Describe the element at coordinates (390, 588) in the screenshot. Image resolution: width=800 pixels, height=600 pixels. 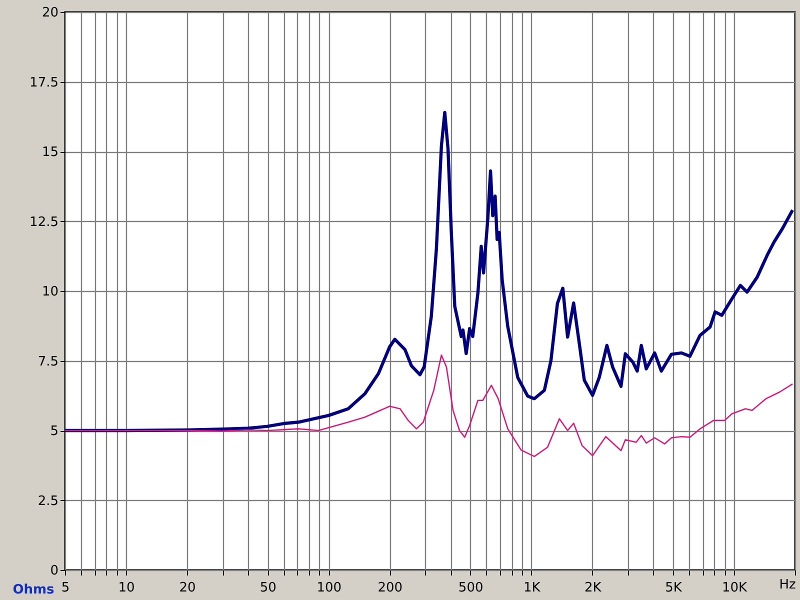
I see `x-tick-label: 200` at that location.